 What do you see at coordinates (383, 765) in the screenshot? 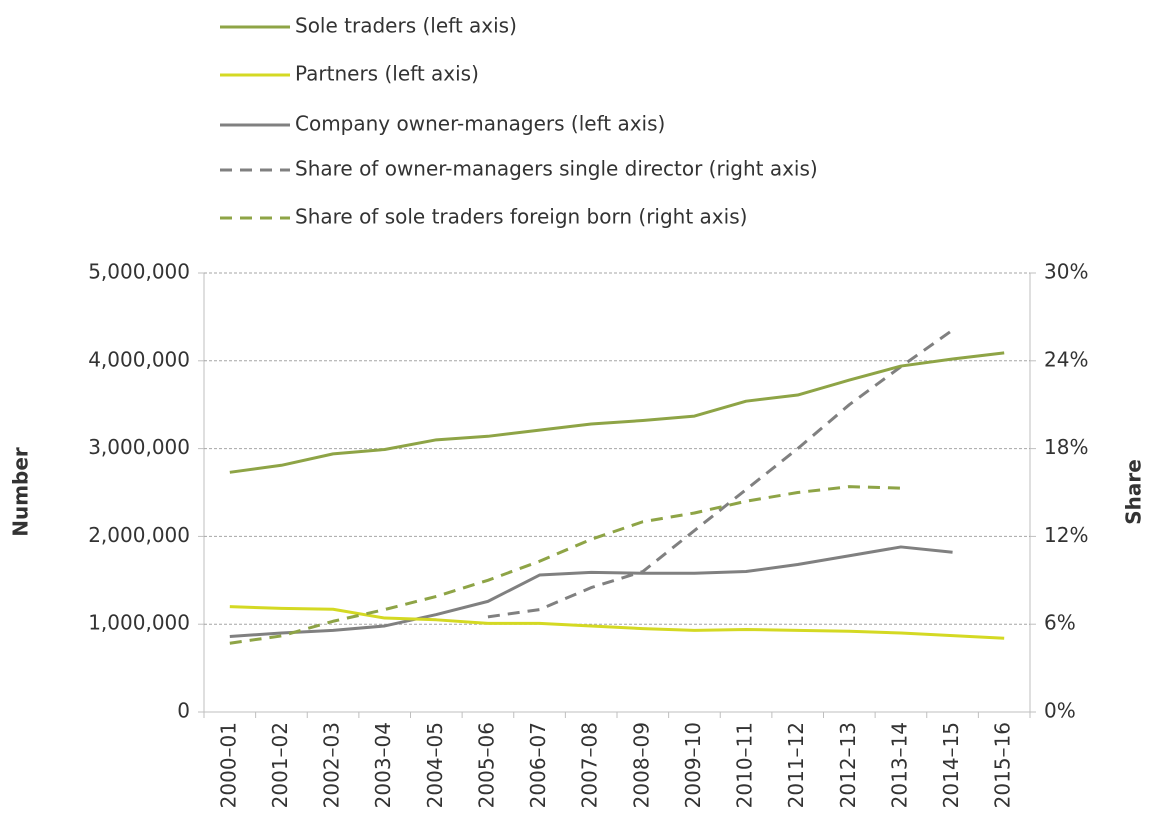
I see `x-tick-label: 2003–04` at bounding box center [383, 765].